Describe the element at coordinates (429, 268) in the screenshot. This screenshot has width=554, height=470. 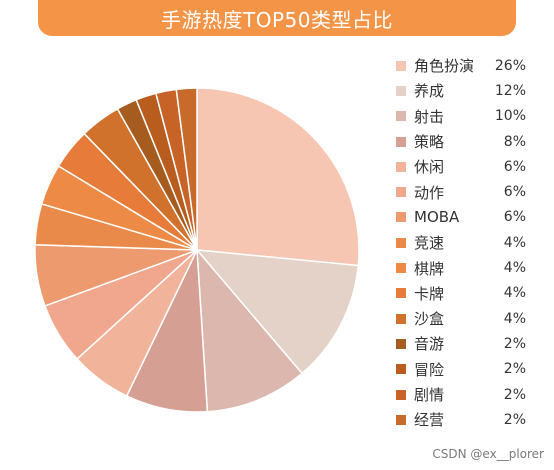
I see `legend-label: 棋牌` at that location.